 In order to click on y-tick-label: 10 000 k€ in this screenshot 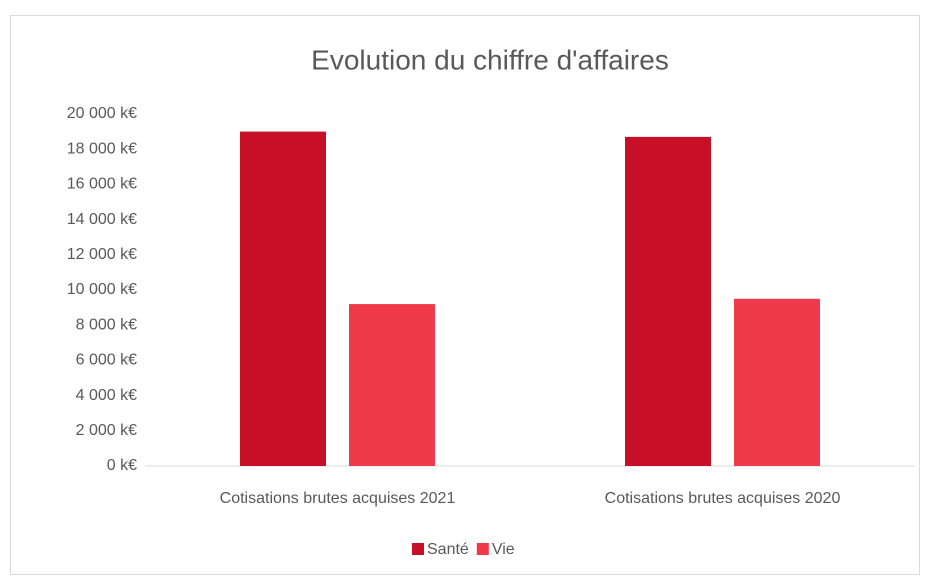, I will do `click(102, 289)`.